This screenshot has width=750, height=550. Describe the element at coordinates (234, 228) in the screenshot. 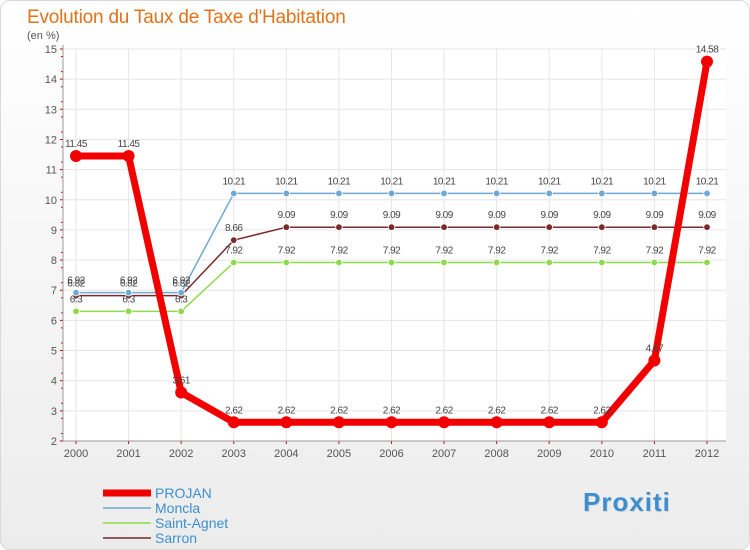

I see `data-label: 8.66` at that location.